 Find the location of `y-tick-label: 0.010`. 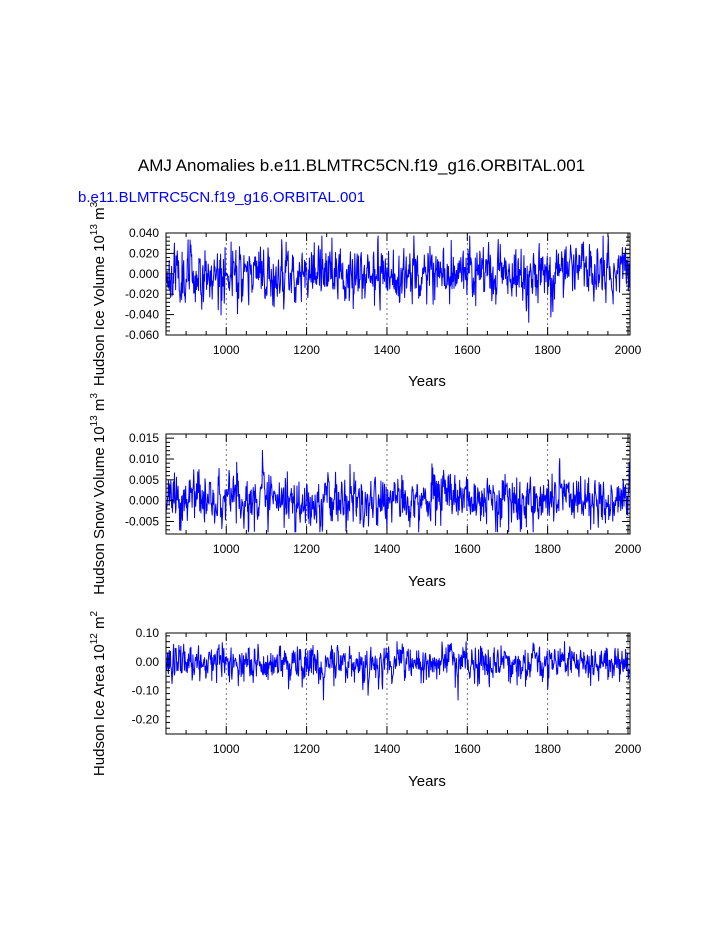

y-tick-label: 0.010 is located at coordinates (144, 459).